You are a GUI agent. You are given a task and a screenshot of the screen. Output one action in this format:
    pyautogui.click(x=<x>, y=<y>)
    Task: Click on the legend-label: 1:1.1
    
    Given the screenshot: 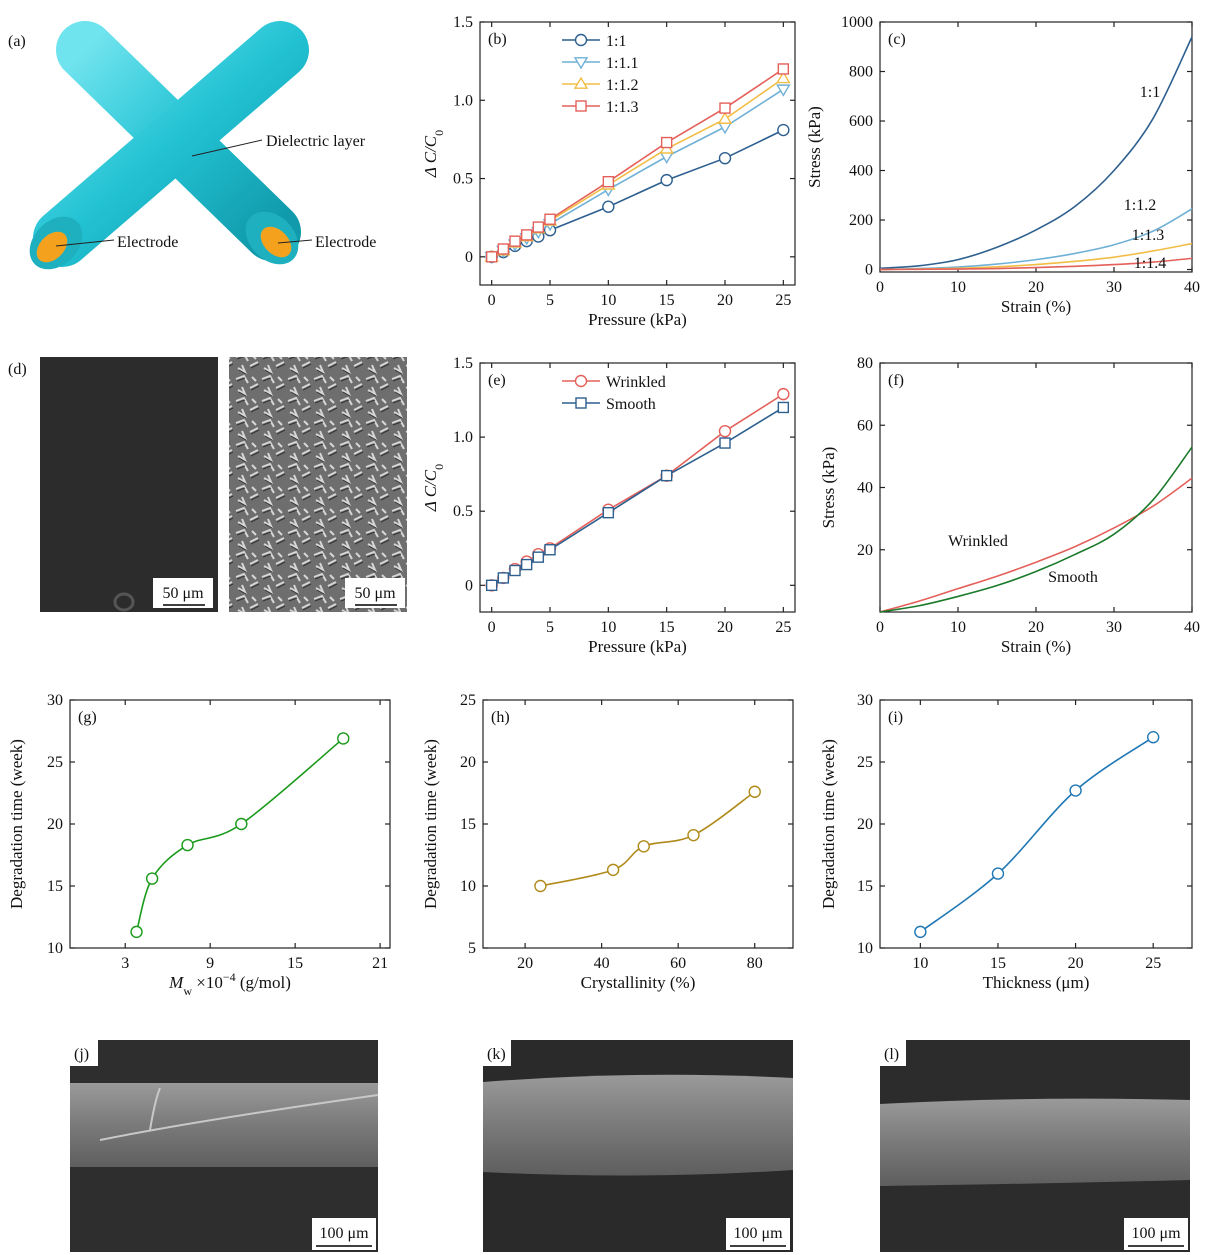 What is the action you would take?
    pyautogui.click(x=622, y=63)
    